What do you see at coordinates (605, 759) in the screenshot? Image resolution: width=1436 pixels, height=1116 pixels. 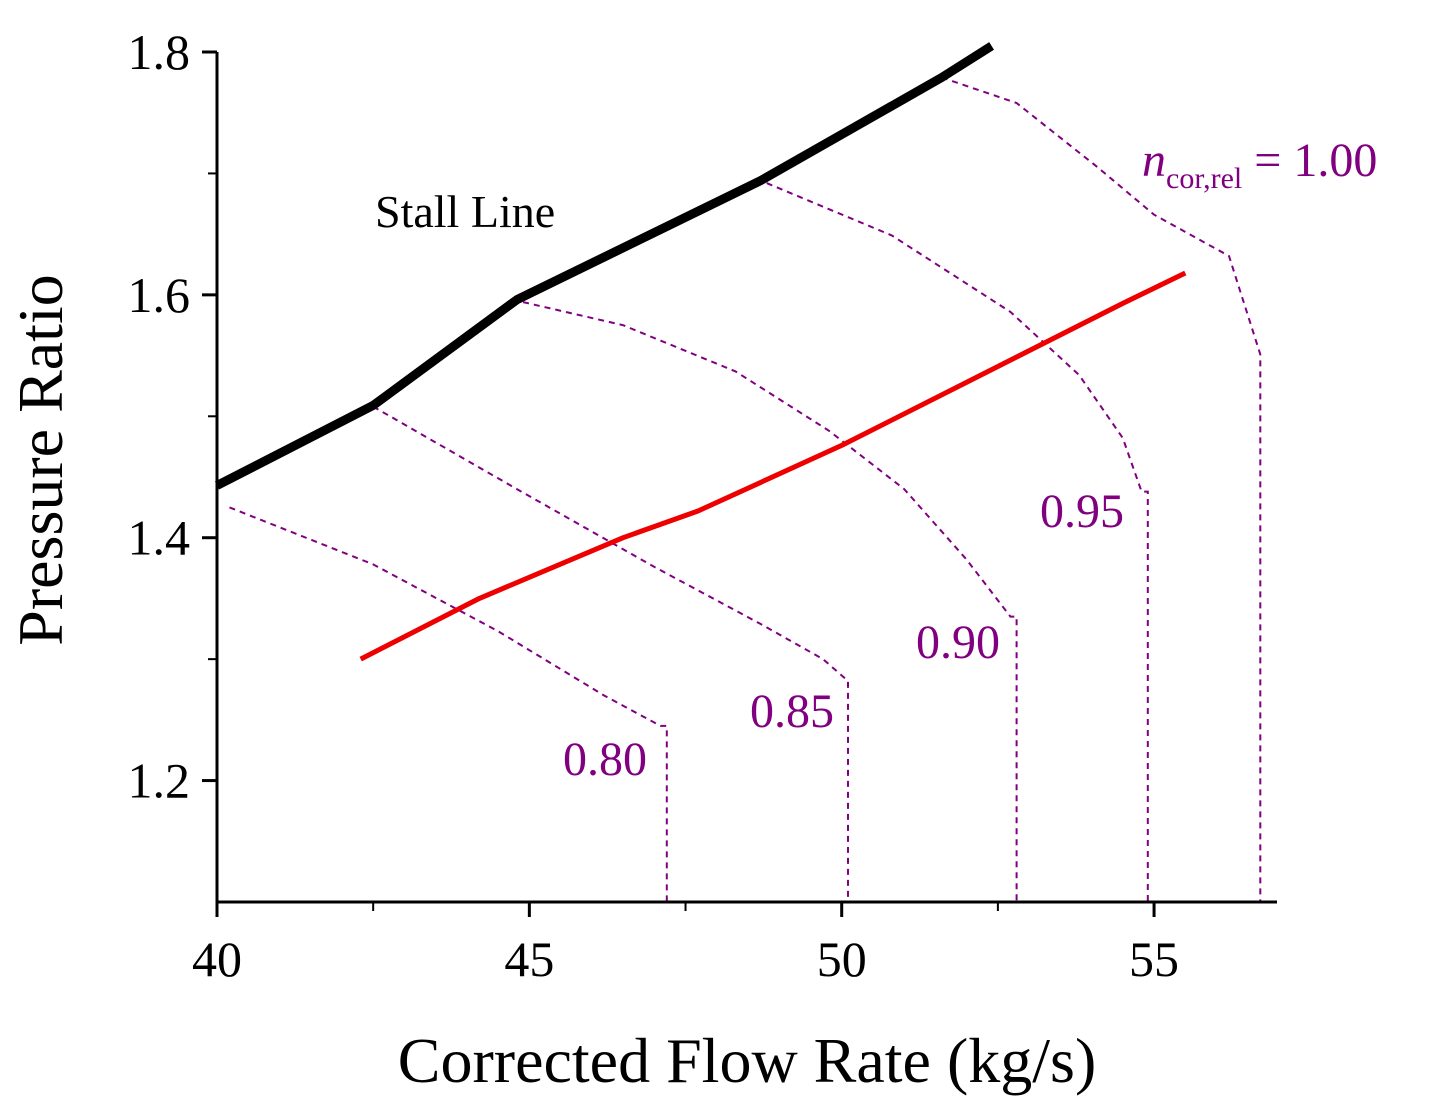 I see `speed-label-080: 0.80` at bounding box center [605, 759].